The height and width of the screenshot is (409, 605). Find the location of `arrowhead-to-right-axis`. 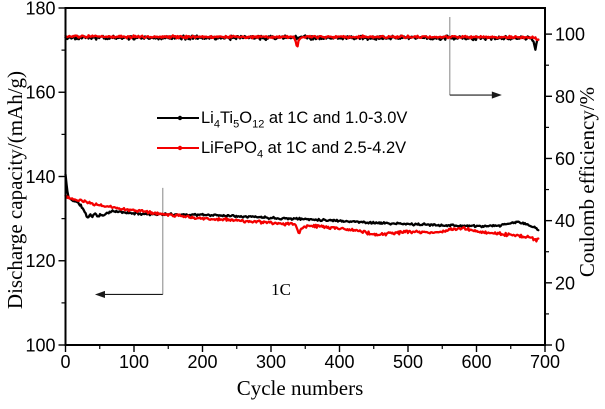

arrowhead-to-right-axis is located at coordinates (496, 95).